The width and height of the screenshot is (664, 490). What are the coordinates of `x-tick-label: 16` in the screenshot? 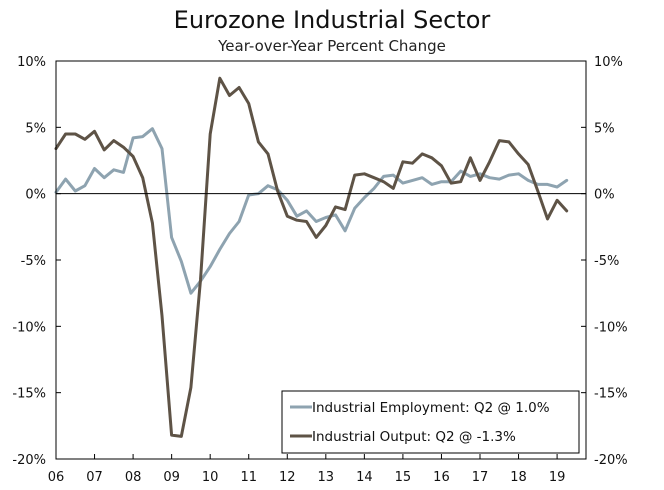 It's located at (441, 477).